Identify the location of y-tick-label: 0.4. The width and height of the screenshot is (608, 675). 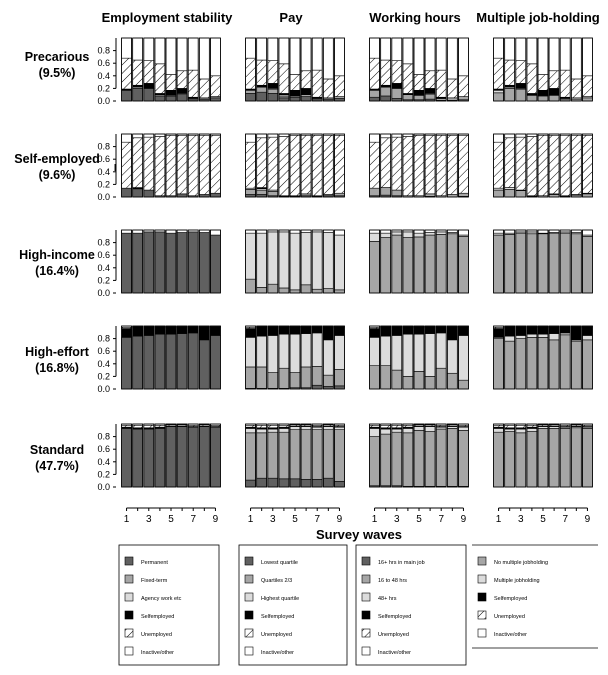
(103, 268).